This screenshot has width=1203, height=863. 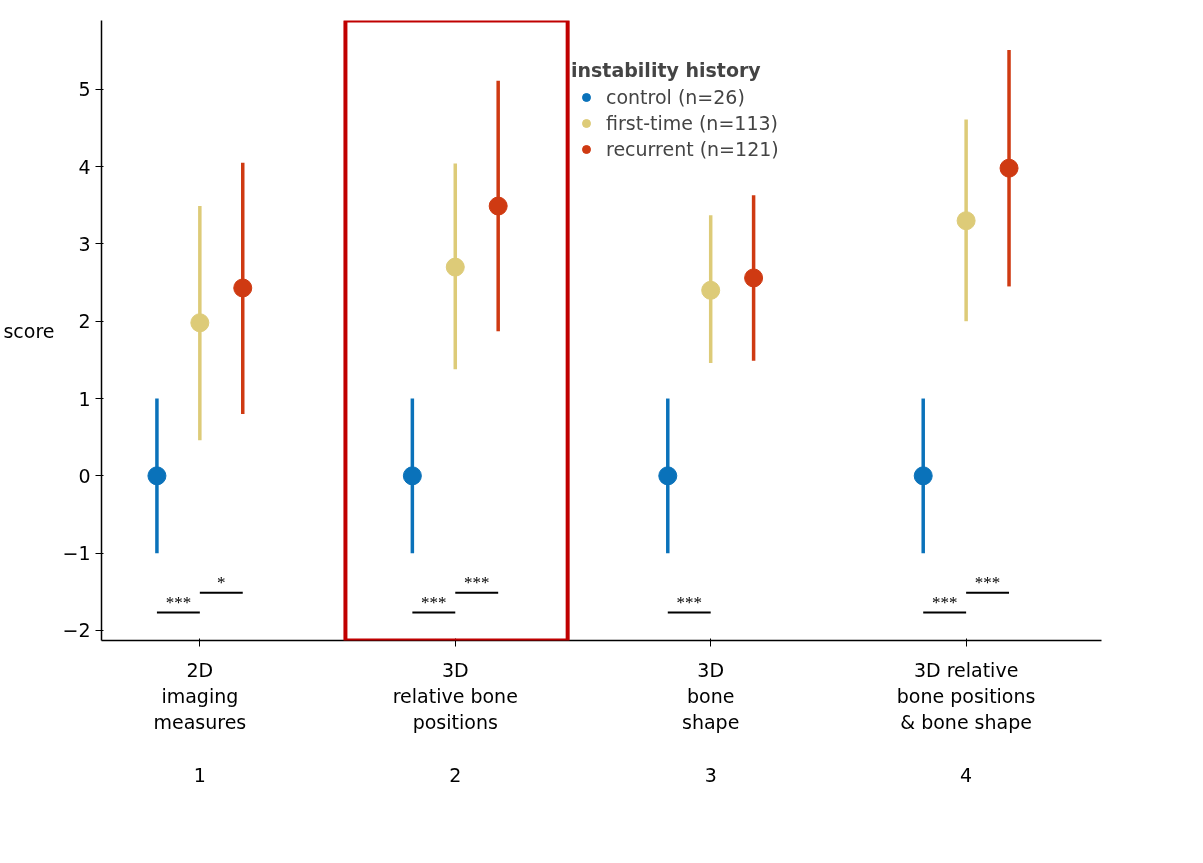 I want to click on y-tick-label: 1, so click(x=84, y=398).